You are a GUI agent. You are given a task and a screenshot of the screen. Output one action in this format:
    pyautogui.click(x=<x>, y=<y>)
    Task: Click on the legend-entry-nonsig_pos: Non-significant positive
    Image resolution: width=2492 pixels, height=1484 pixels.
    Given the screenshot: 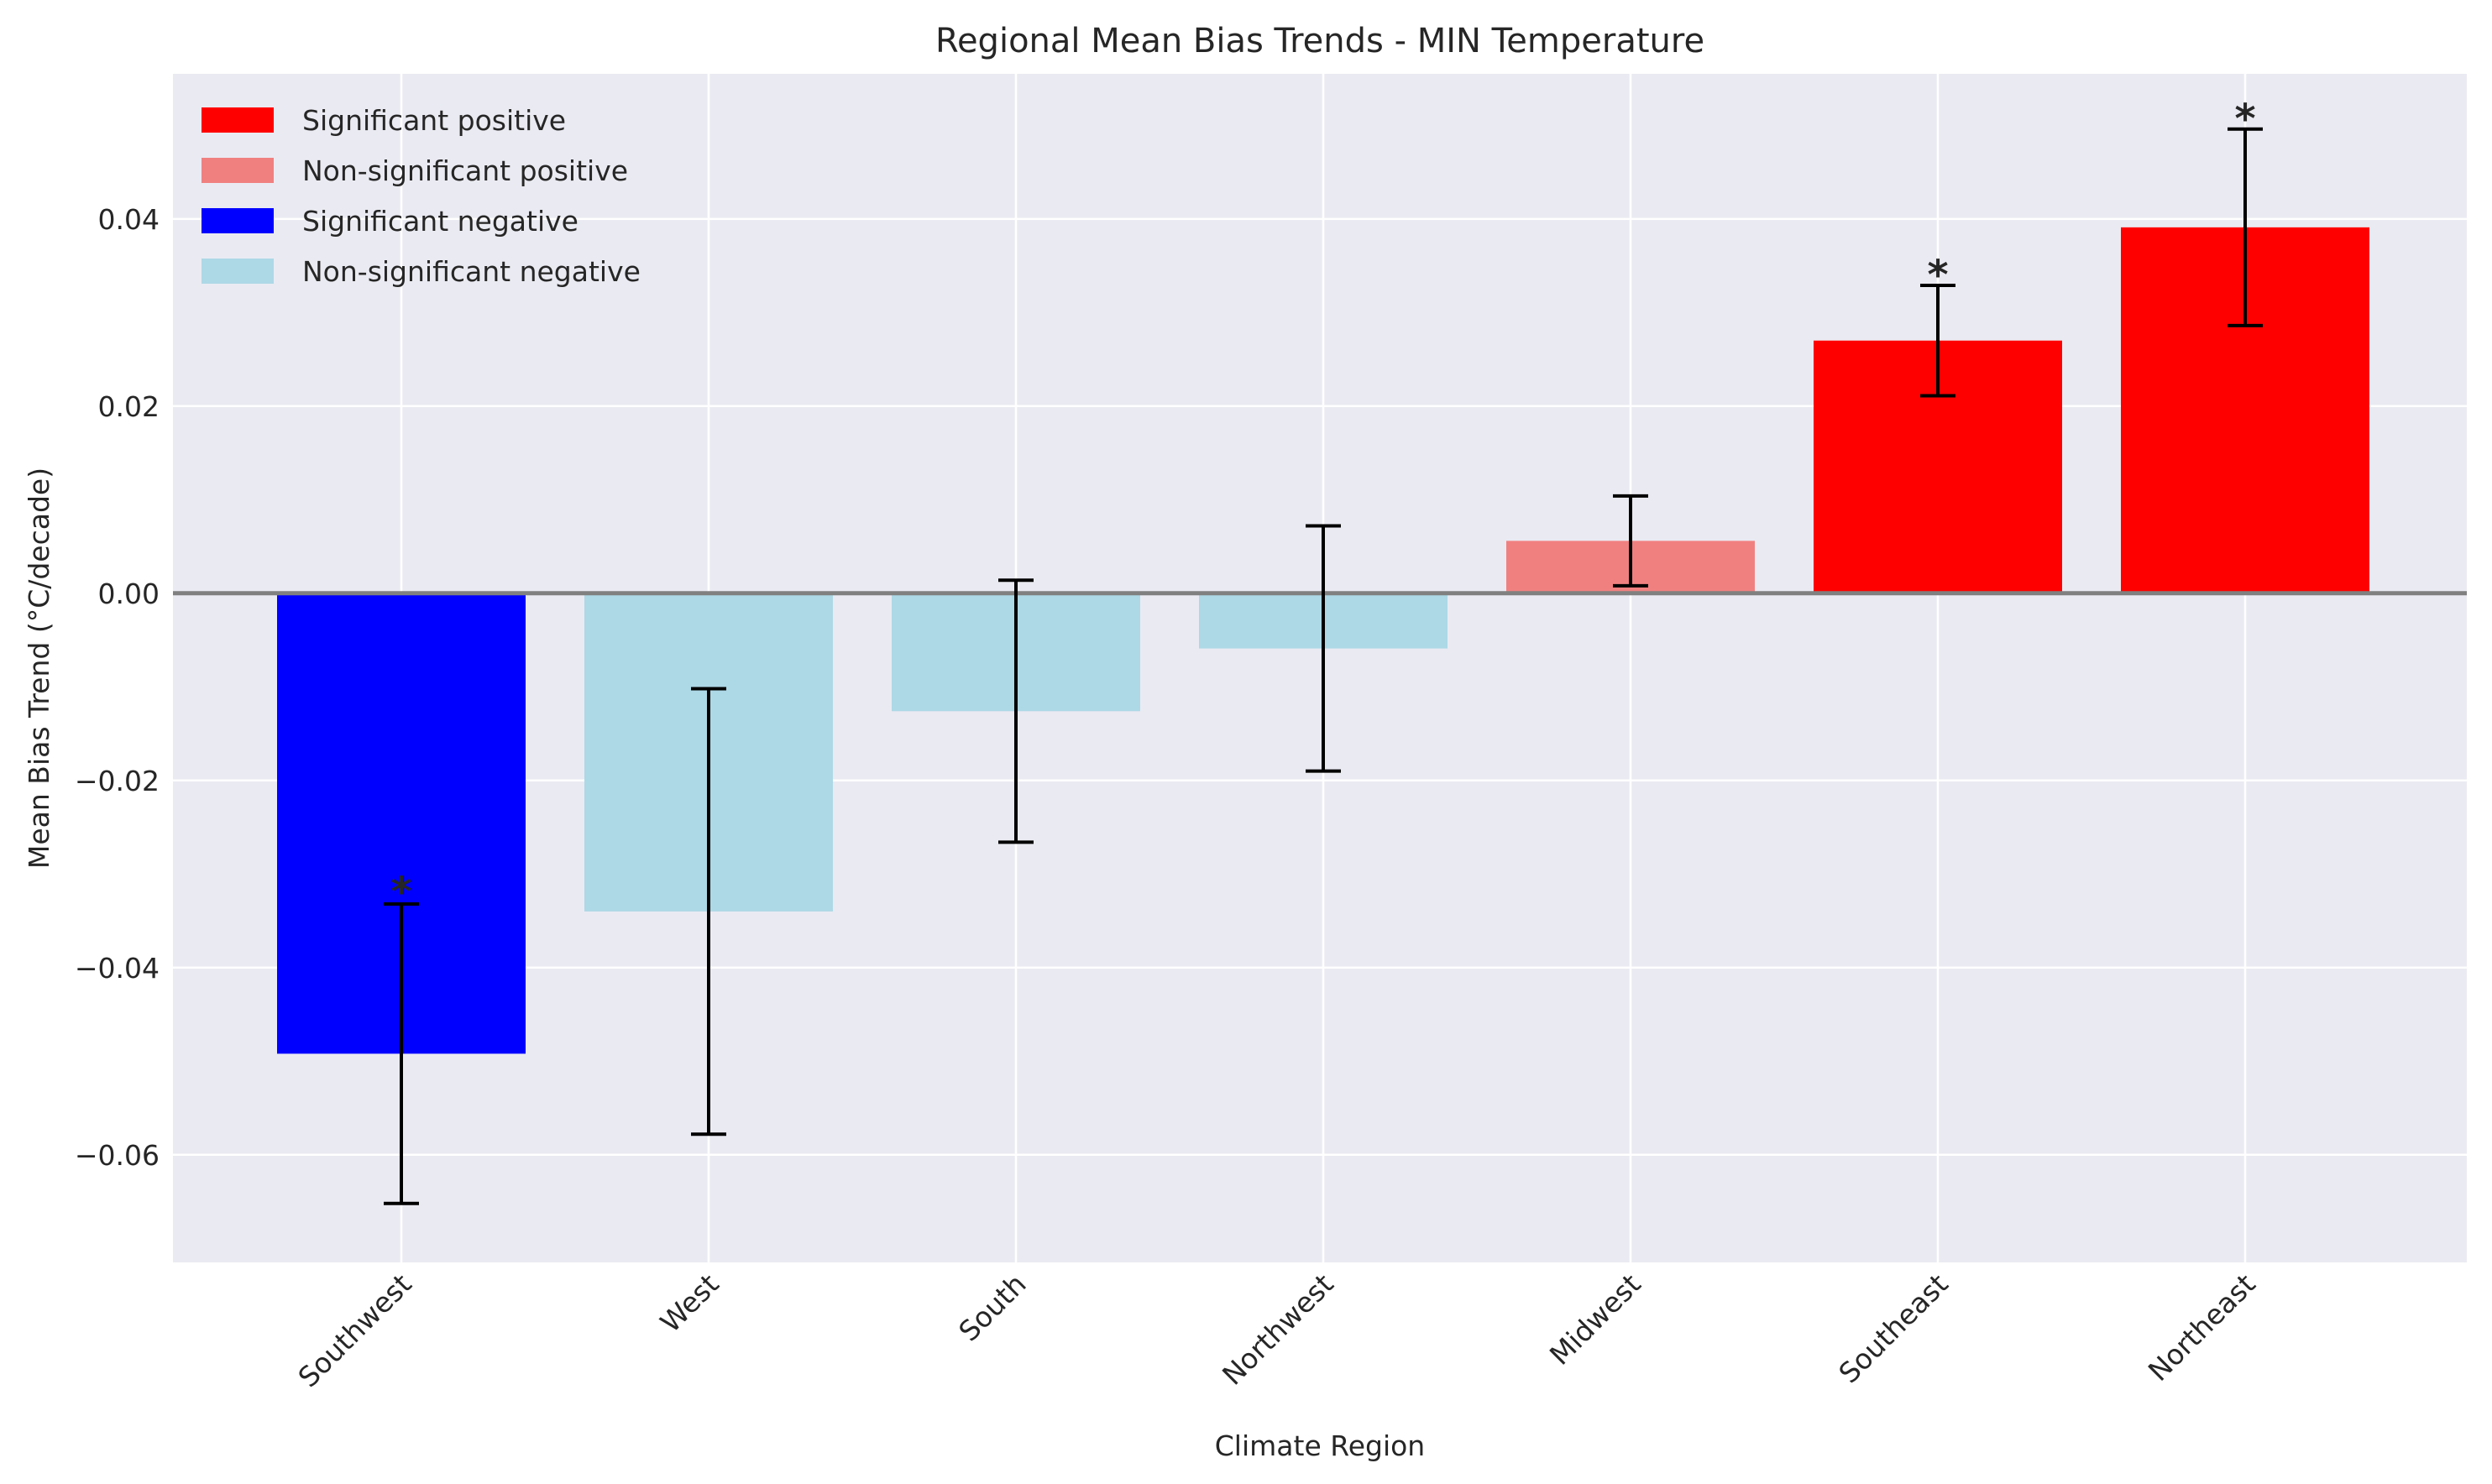 What is the action you would take?
    pyautogui.click(x=415, y=170)
    